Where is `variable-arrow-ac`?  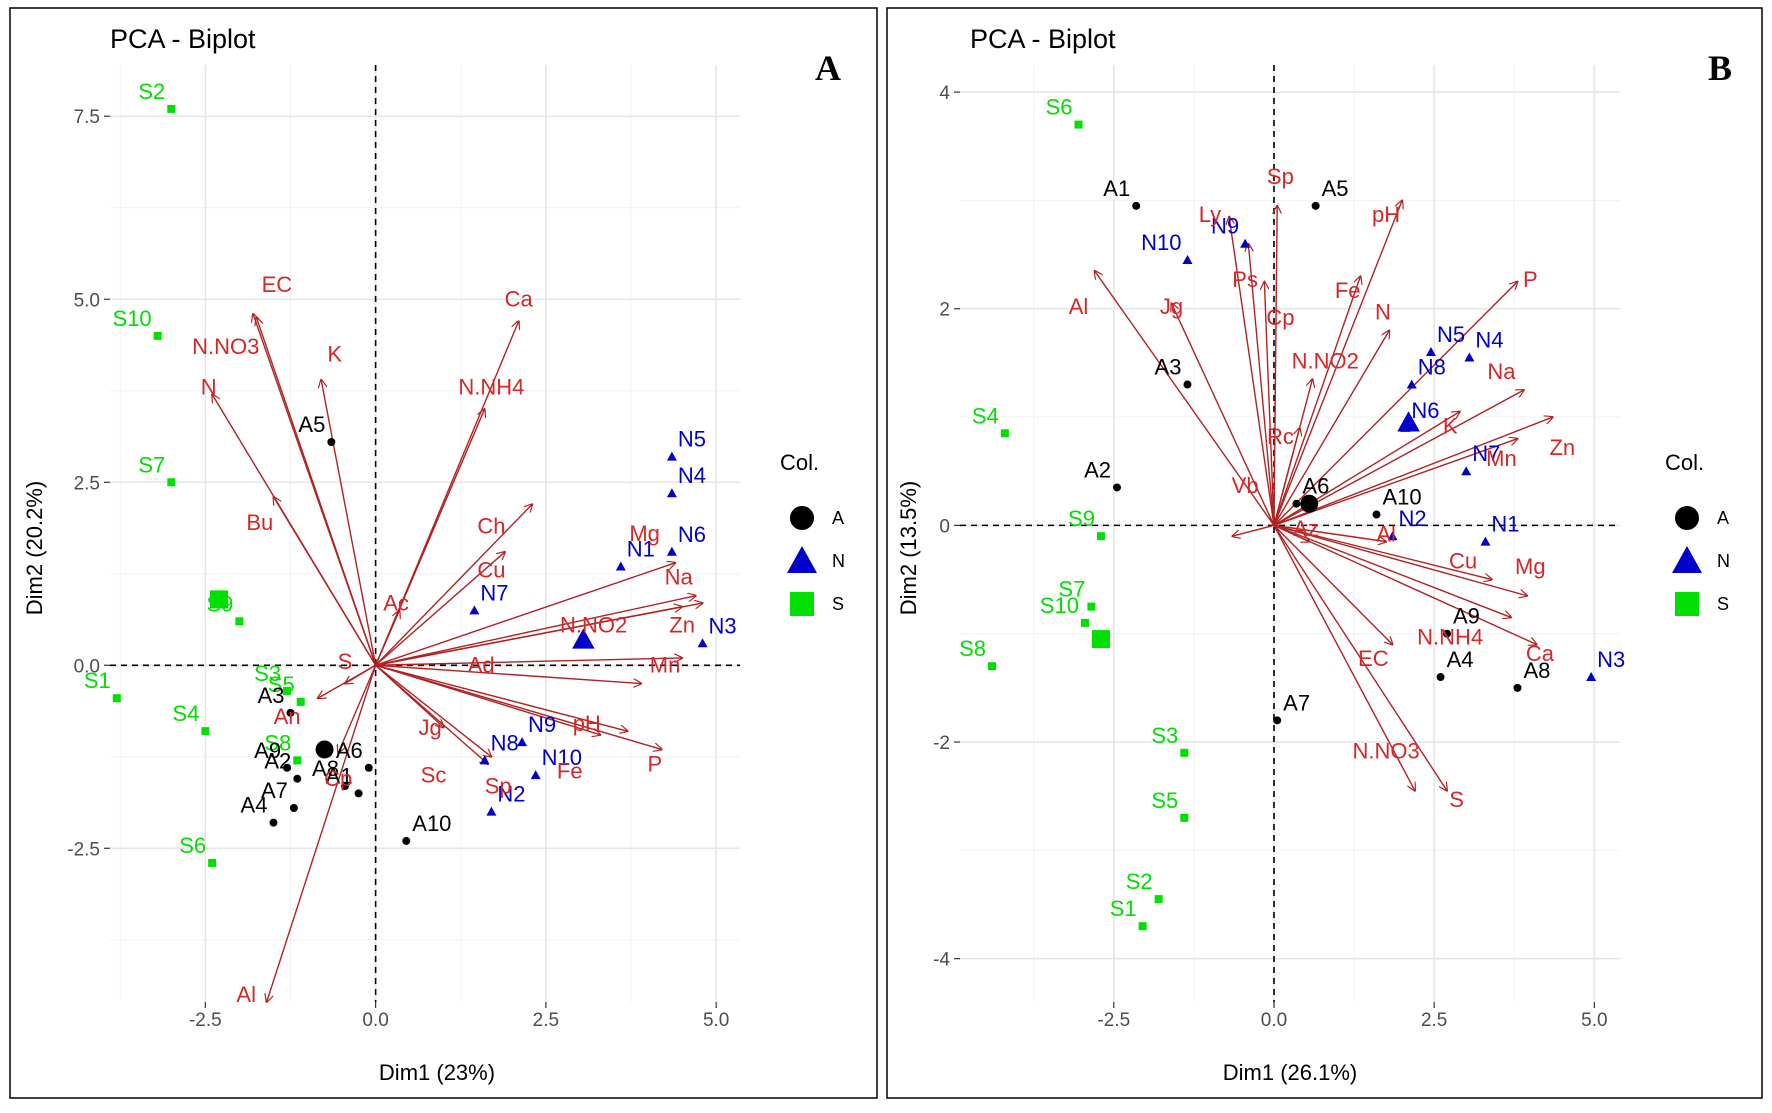
variable-arrow-ac is located at coordinates (387, 638).